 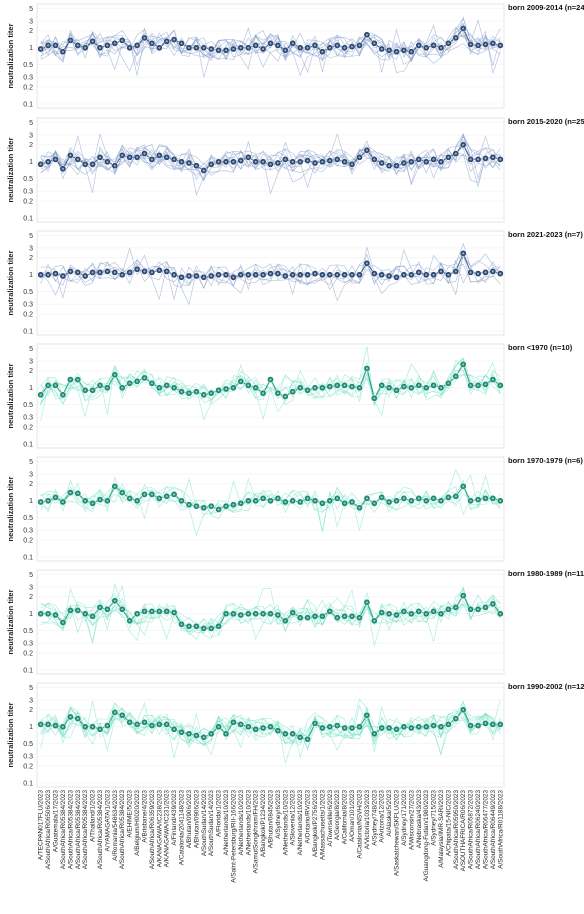 What do you see at coordinates (10, 734) in the screenshot?
I see `y-axis-label: neutralization titer` at bounding box center [10, 734].